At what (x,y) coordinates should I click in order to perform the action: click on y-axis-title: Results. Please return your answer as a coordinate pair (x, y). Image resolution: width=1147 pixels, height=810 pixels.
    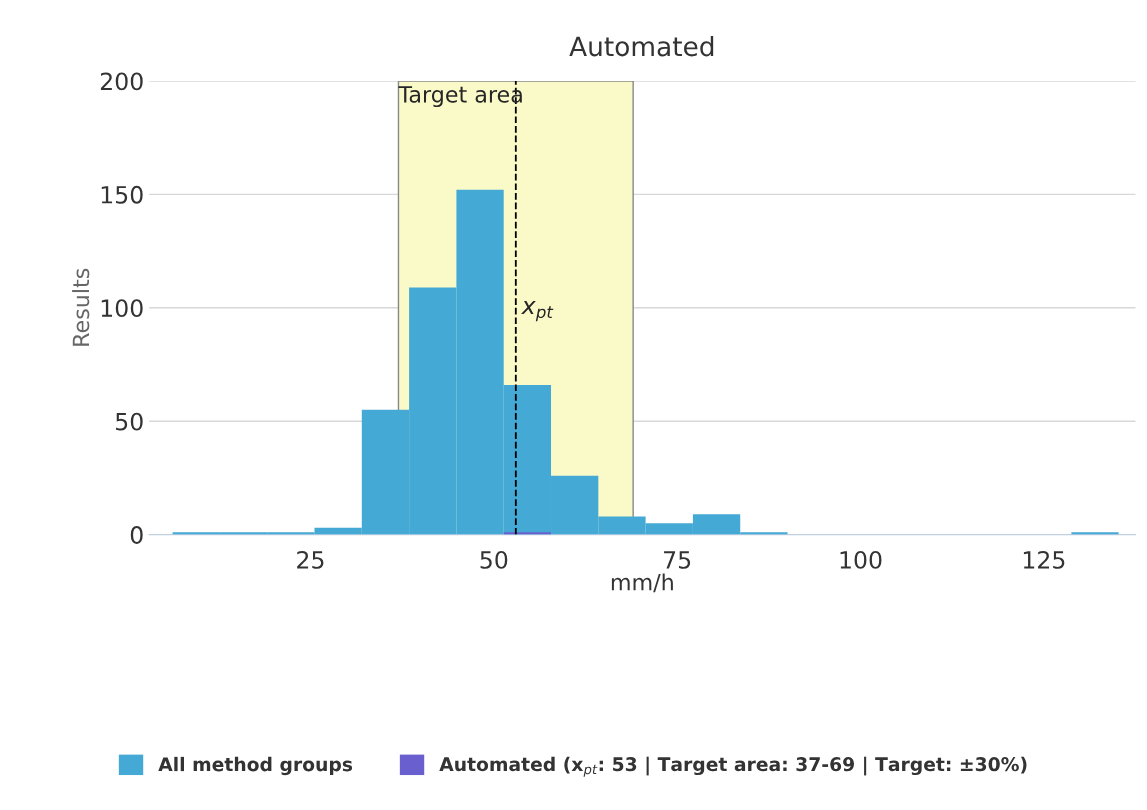
    Looking at the image, I should click on (81, 307).